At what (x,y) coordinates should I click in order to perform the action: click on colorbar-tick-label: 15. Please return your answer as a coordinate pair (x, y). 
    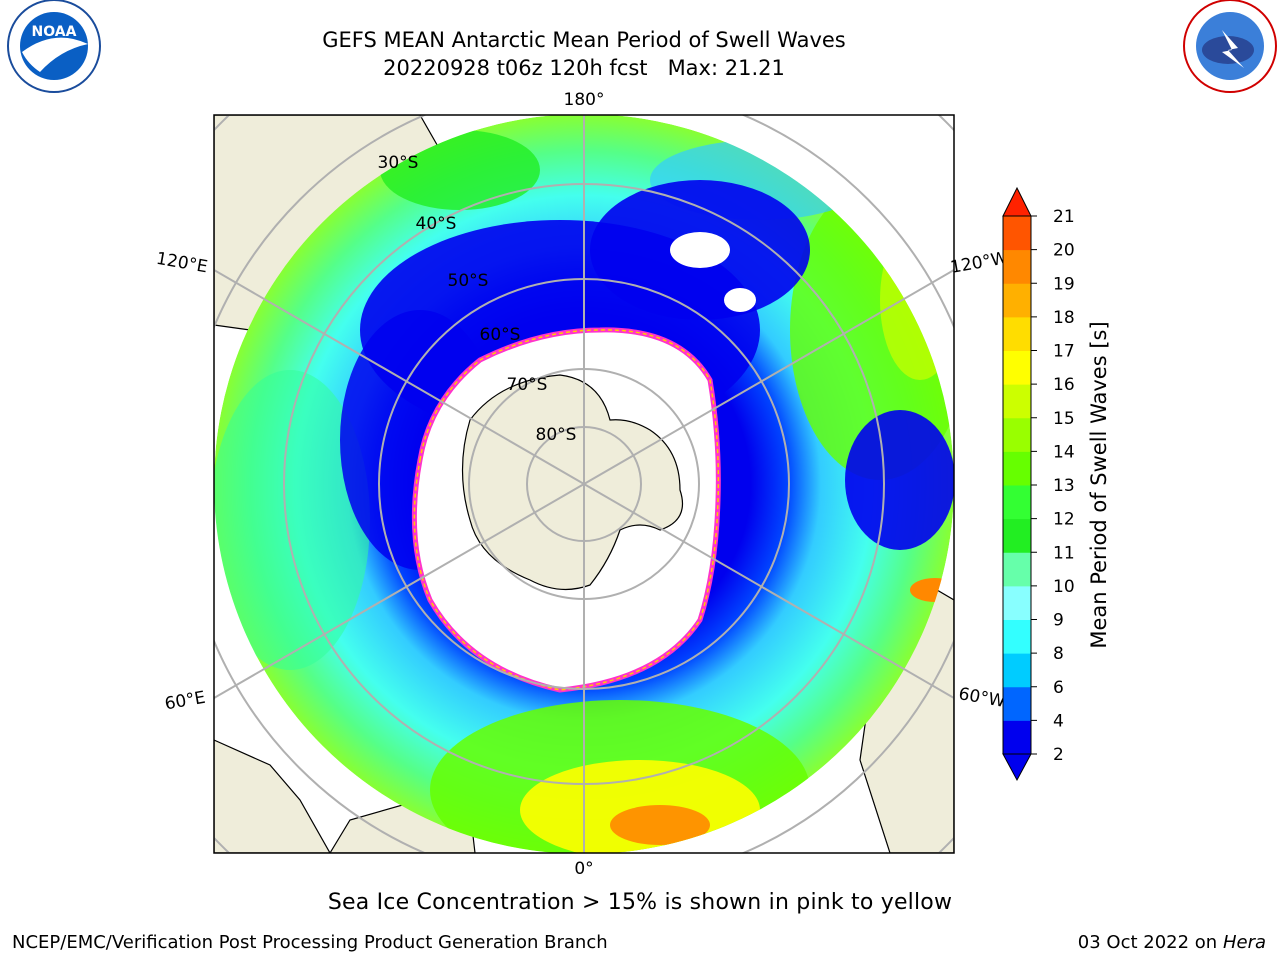
    Looking at the image, I should click on (1064, 419).